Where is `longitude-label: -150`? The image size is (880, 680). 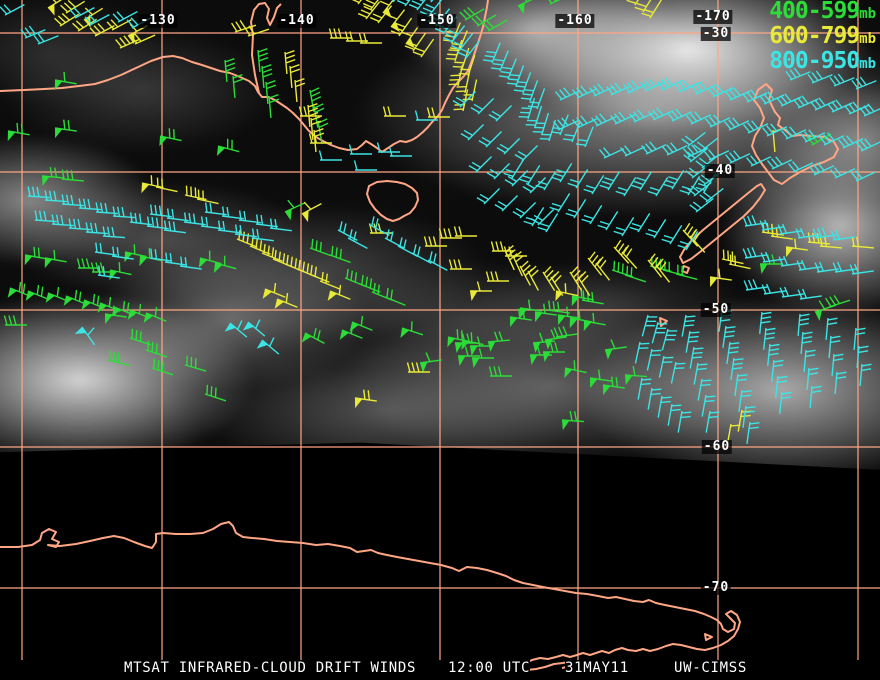
longitude-label: -150 is located at coordinates (437, 20).